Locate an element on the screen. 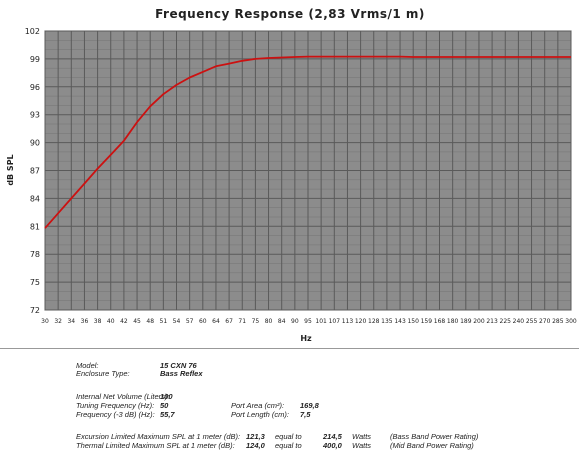 The image size is (579, 454). x-tick-label: 150 is located at coordinates (413, 321).